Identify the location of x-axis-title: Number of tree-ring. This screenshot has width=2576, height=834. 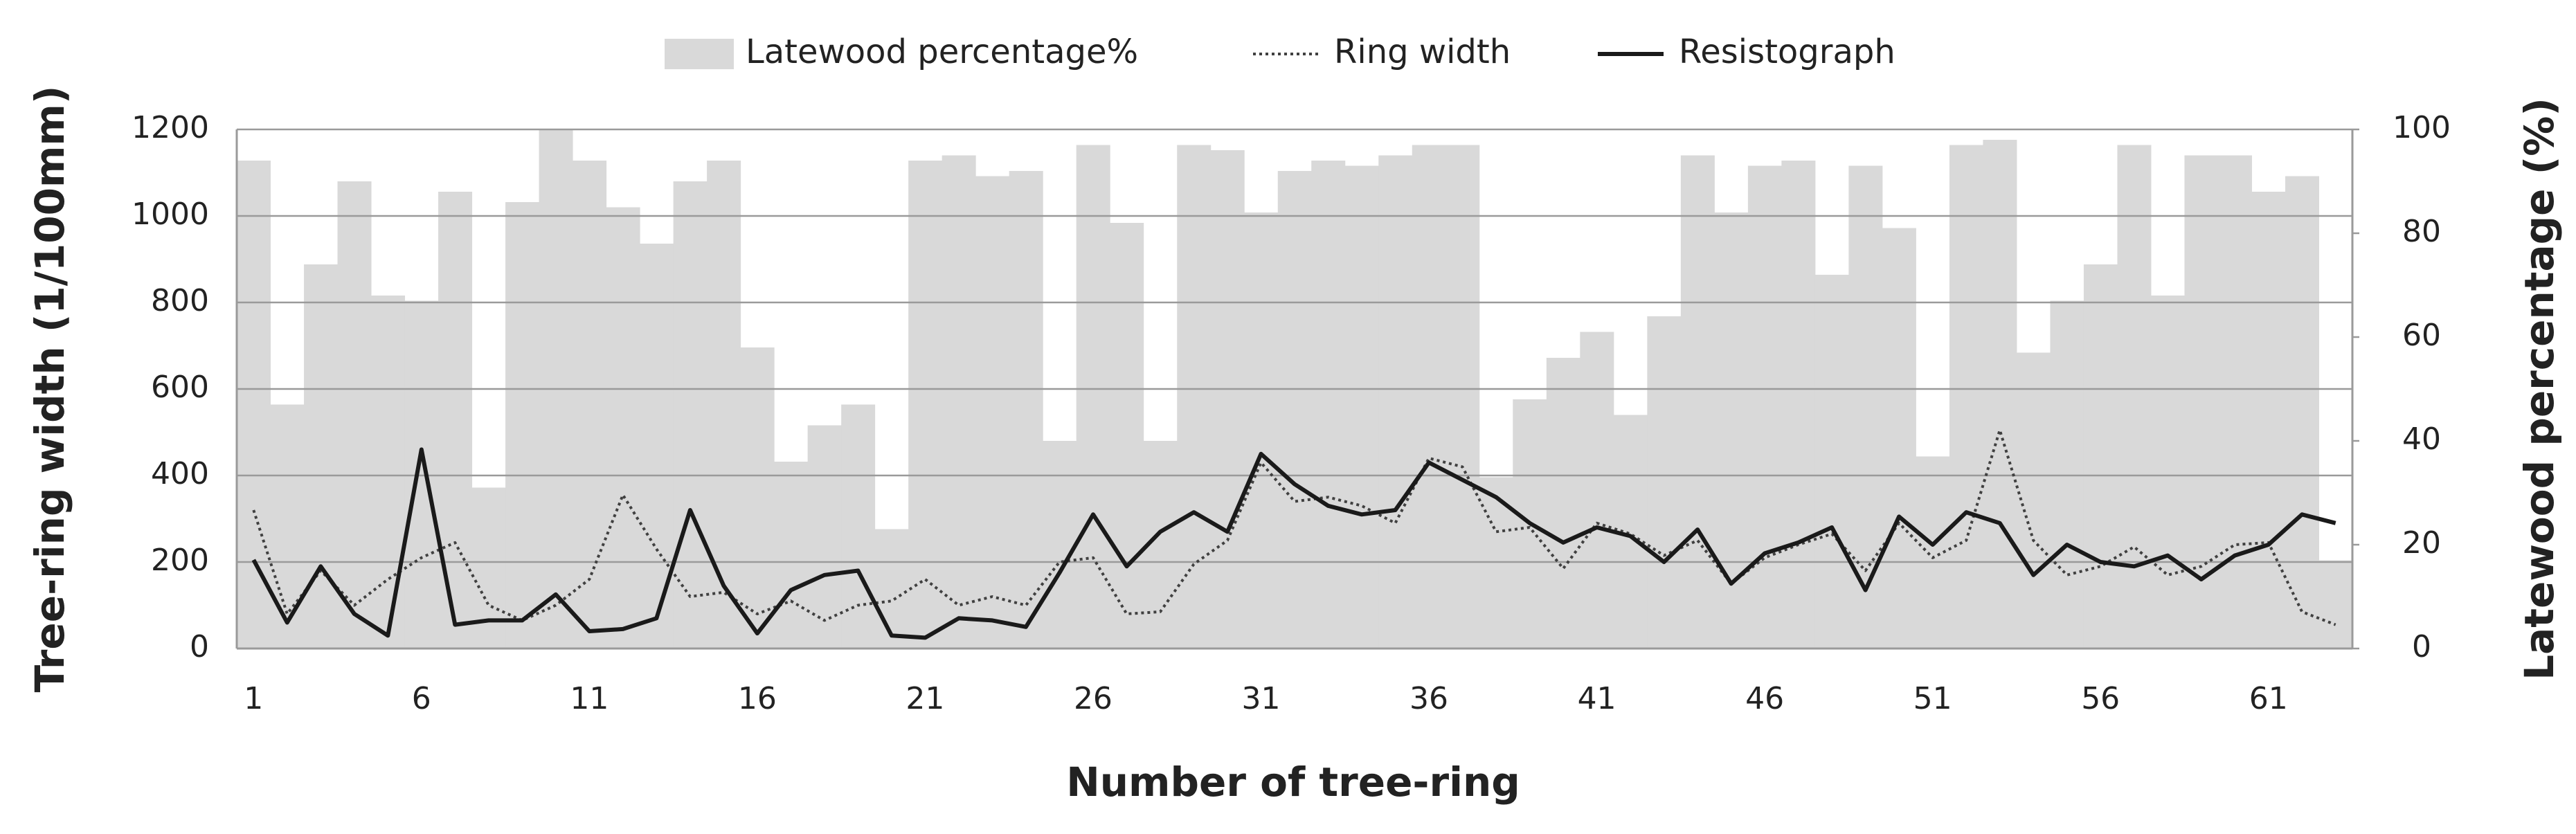
(1293, 782).